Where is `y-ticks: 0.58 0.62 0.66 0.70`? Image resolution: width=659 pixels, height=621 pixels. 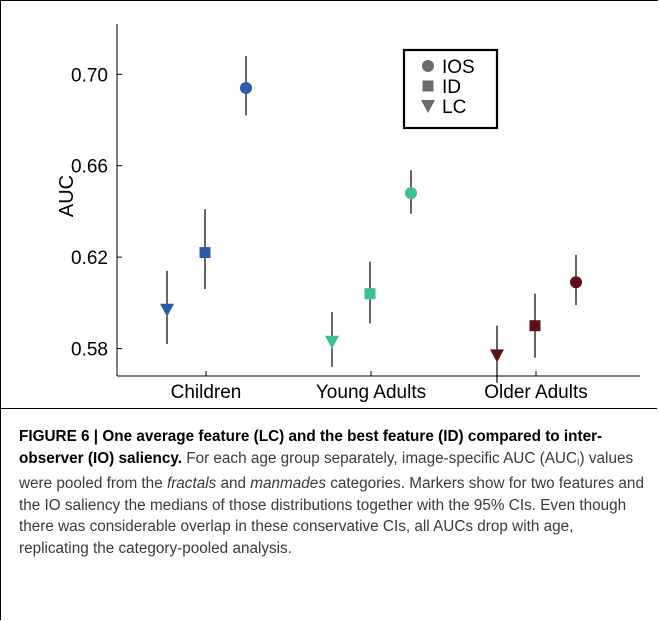
y-ticks: 0.58 0.62 0.66 0.70 is located at coordinates (96, 213).